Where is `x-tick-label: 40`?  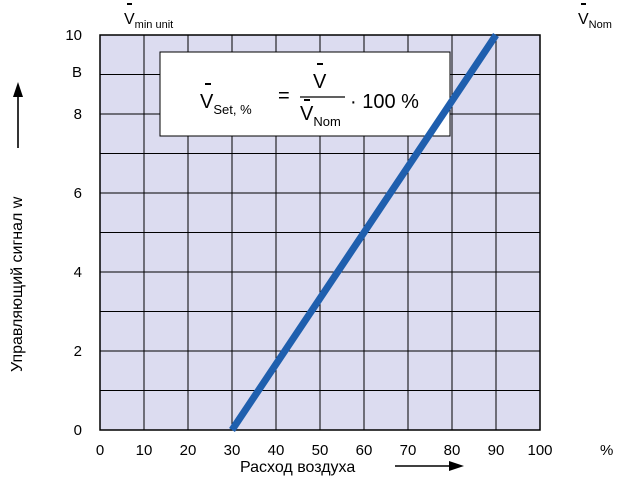
x-tick-label: 40 is located at coordinates (276, 450).